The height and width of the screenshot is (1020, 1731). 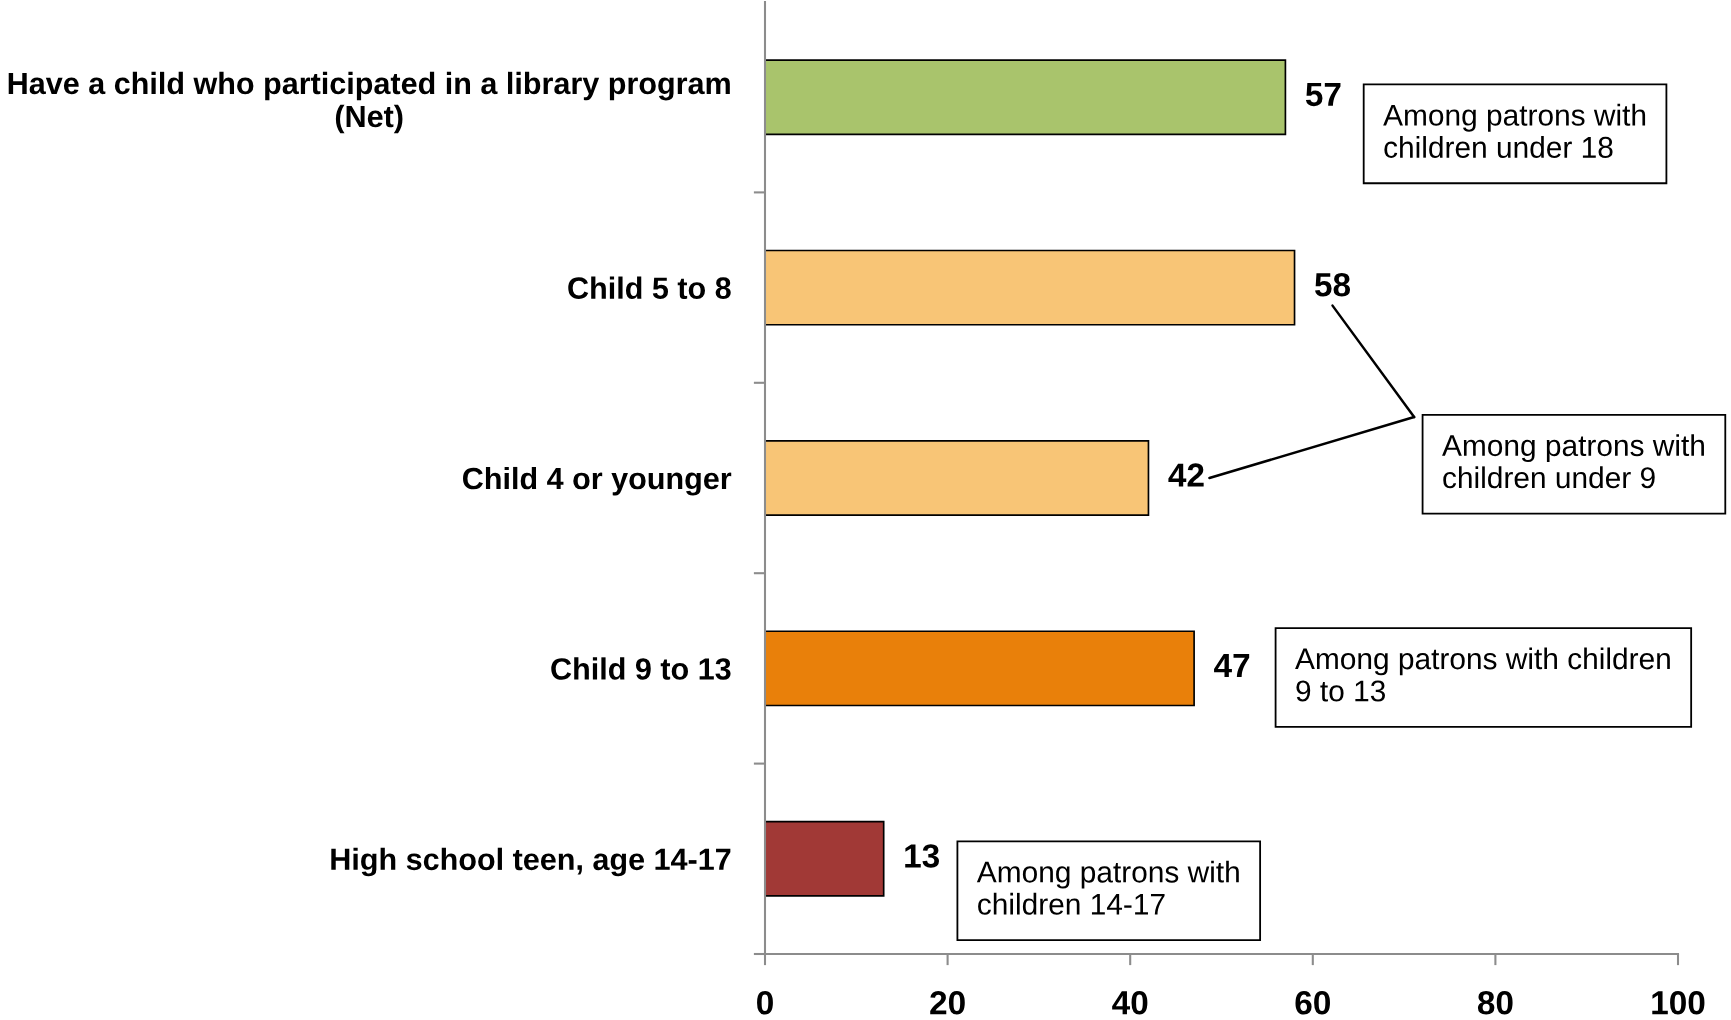 What do you see at coordinates (1514, 130) in the screenshot?
I see `annotation: Among patrons with children under 18` at bounding box center [1514, 130].